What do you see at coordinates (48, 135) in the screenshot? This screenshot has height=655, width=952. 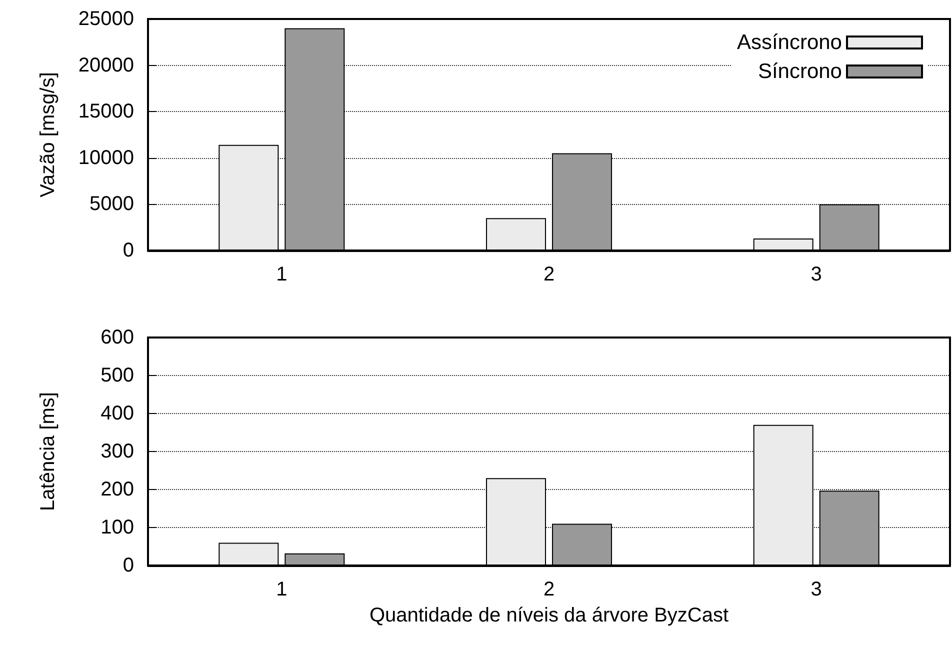 I see `y-axis-title: Vazão [msg/s]` at bounding box center [48, 135].